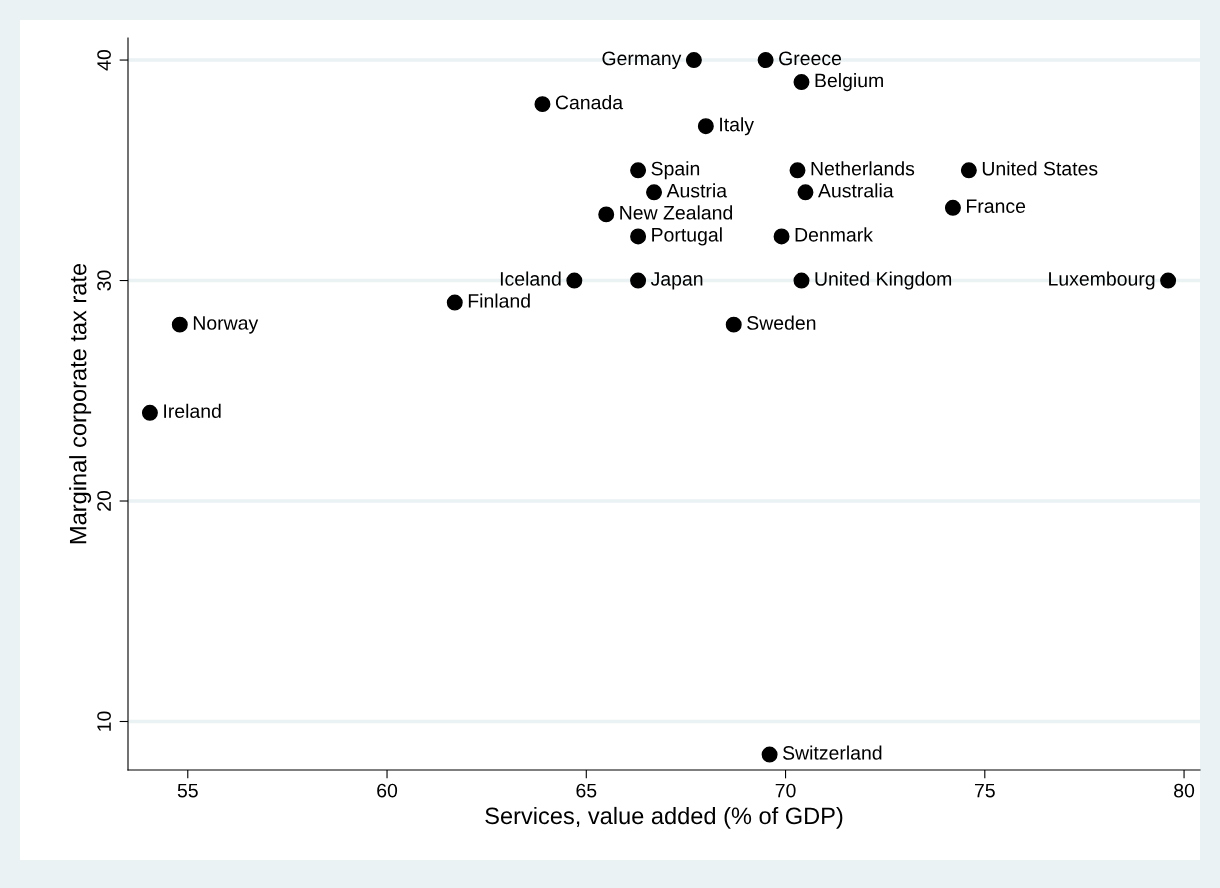 This screenshot has height=888, width=1220. Describe the element at coordinates (586, 790) in the screenshot. I see `x-tick-label: 65` at that location.